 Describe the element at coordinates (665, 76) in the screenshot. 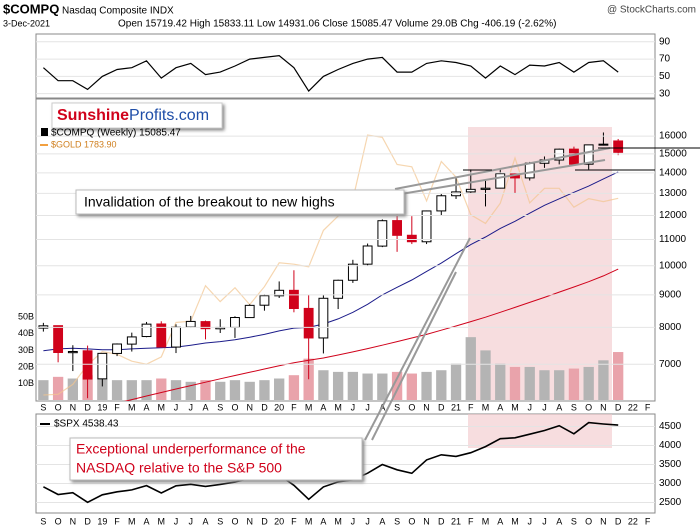

I see `y-tick-label: 50` at that location.